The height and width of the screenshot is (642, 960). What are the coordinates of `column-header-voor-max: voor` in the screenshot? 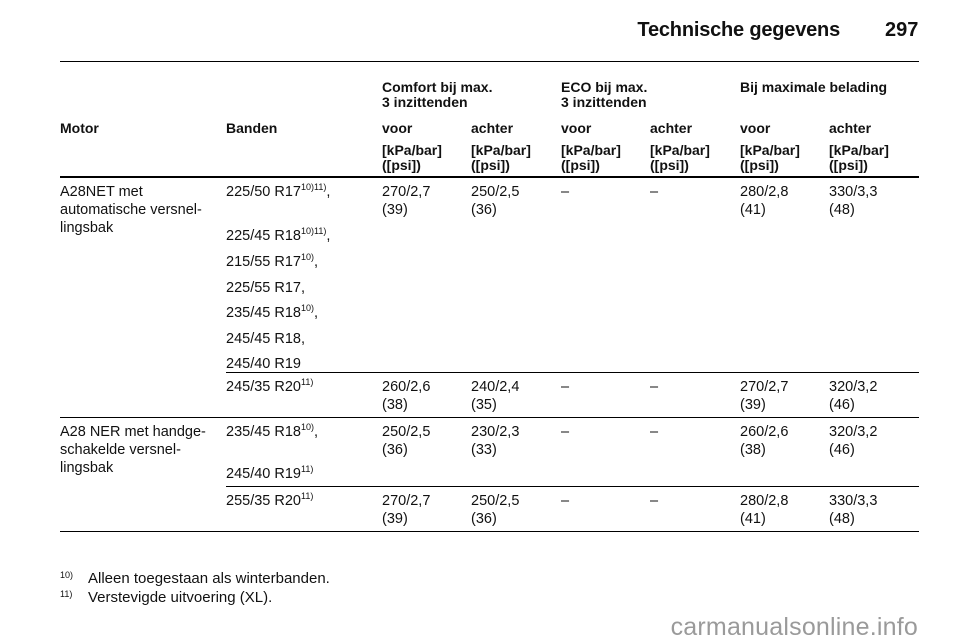 It's located at (755, 128).